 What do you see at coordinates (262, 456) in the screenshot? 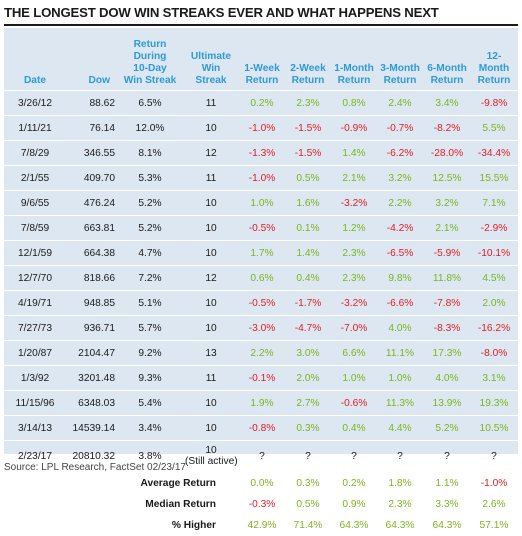
I see `w1-return-cell: ?` at bounding box center [262, 456].